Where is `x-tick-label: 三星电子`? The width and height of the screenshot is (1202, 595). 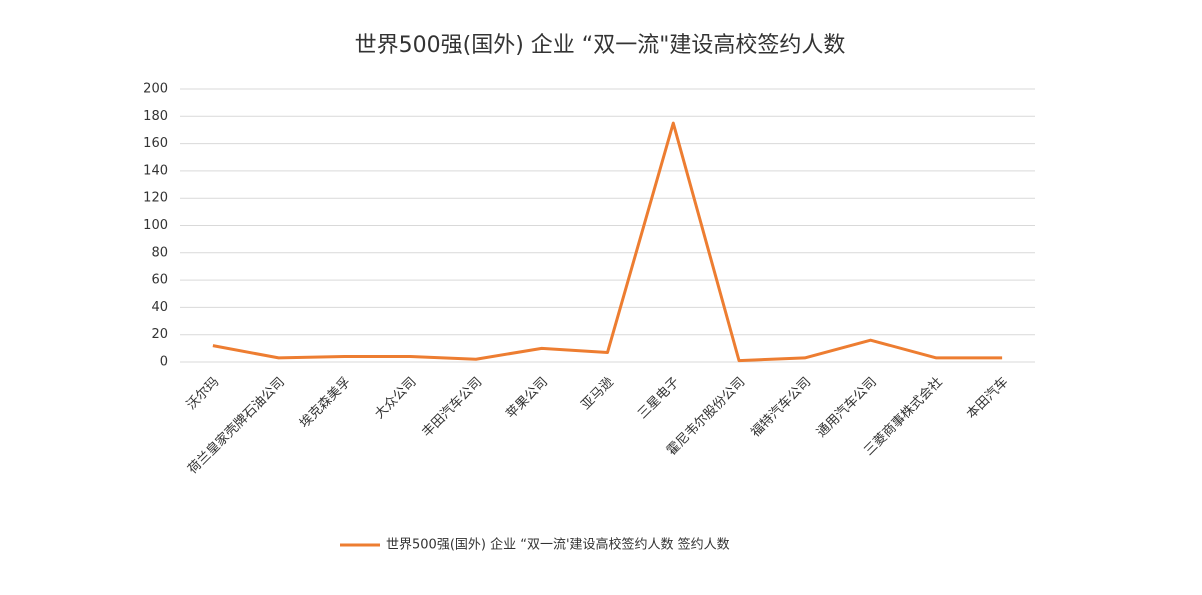 x-tick-label: 三星电子 is located at coordinates (658, 398).